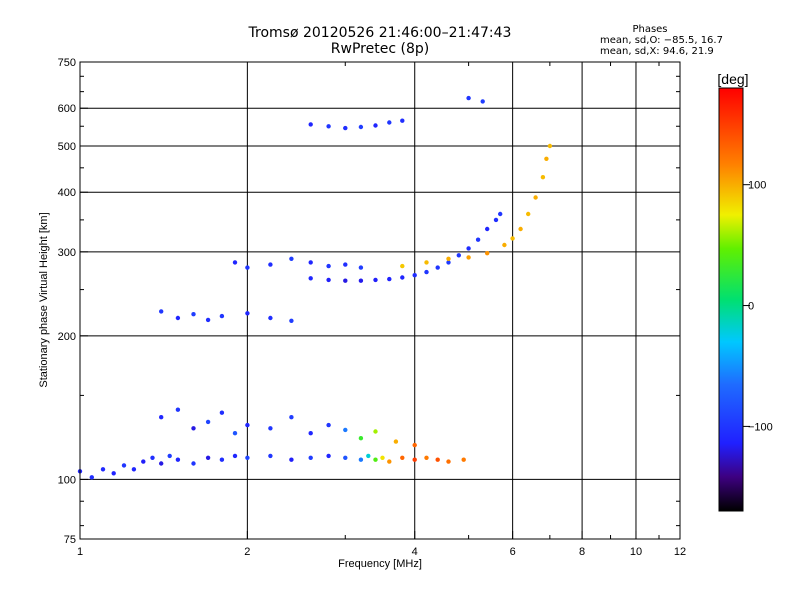 The height and width of the screenshot is (600, 800). Describe the element at coordinates (751, 307) in the screenshot. I see `colorbar-tick-label: 0` at that location.